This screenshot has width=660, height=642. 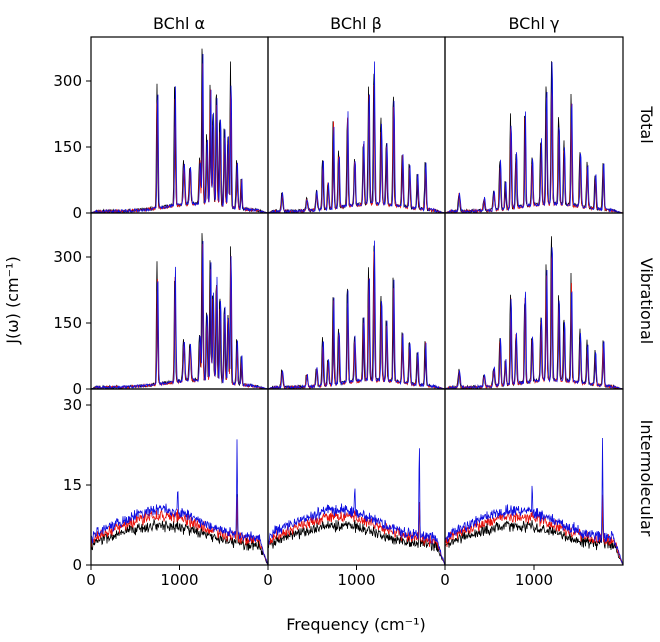 What do you see at coordinates (72, 405) in the screenshot?
I see `y-tick-label: 30` at bounding box center [72, 405].